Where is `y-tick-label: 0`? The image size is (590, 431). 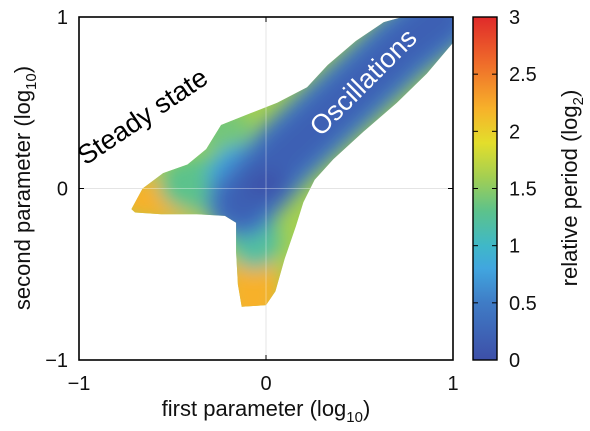
y-tick-label: 0 is located at coordinates (62, 190).